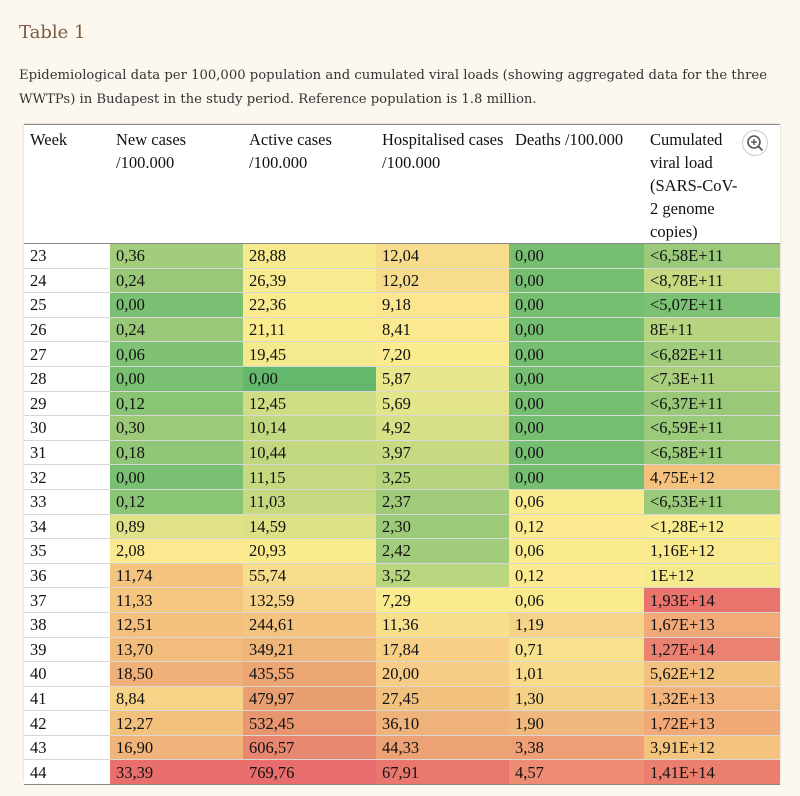 The image size is (800, 796). I want to click on zoom-in-icon, so click(755, 143).